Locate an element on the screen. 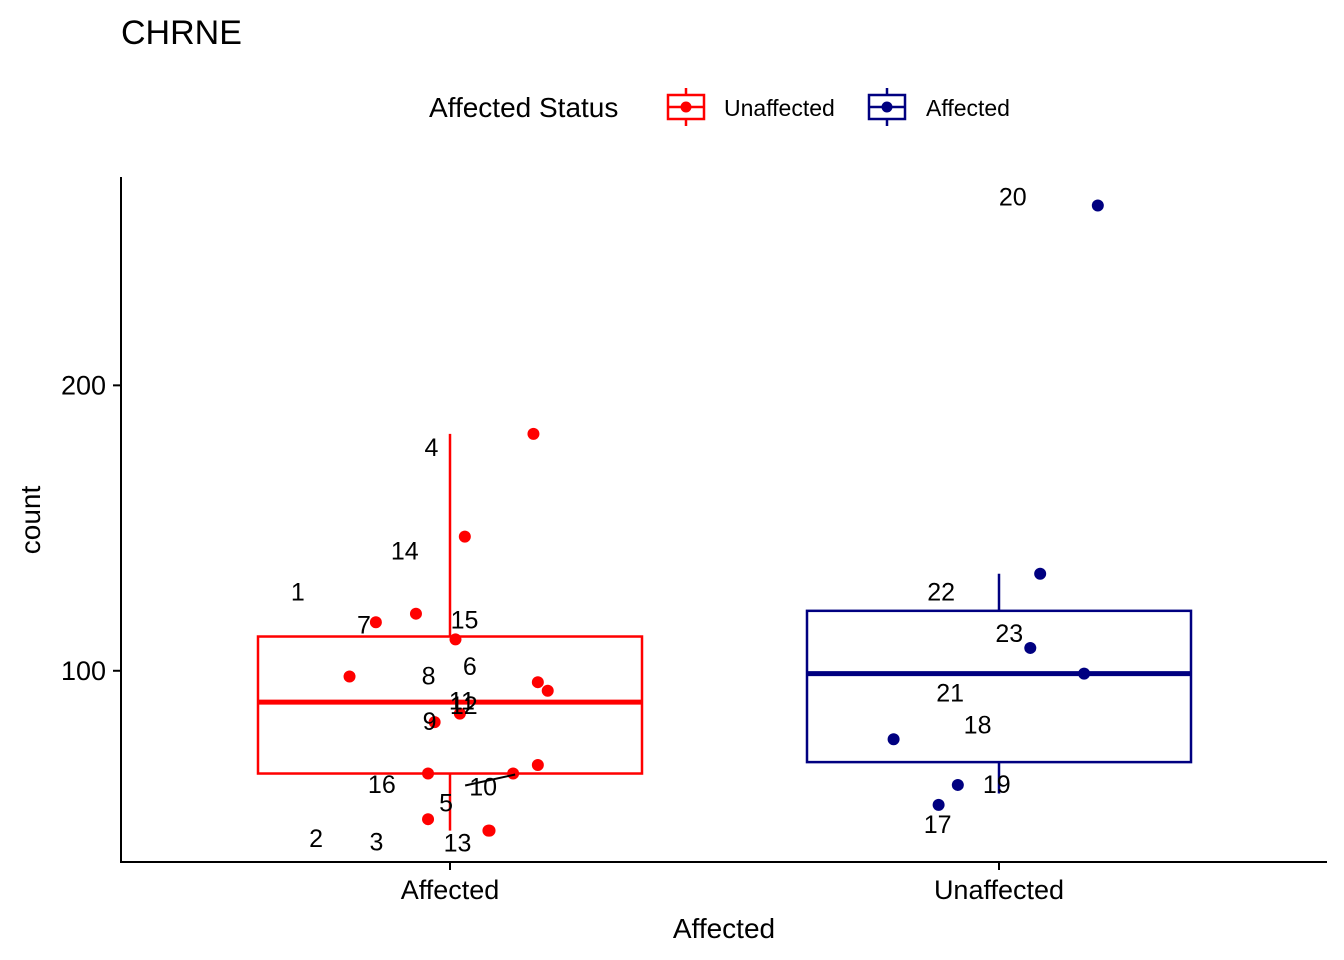  point-label-16: 16 is located at coordinates (382, 785).